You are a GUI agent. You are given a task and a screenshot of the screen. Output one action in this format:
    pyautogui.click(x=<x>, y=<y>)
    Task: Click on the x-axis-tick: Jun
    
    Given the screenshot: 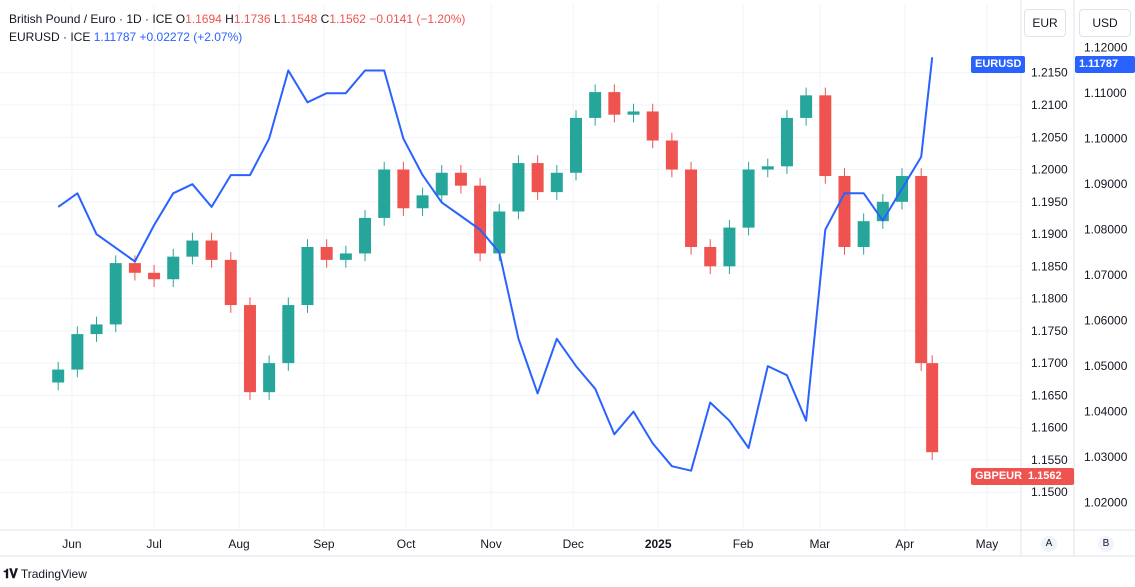 What is the action you would take?
    pyautogui.click(x=71, y=544)
    